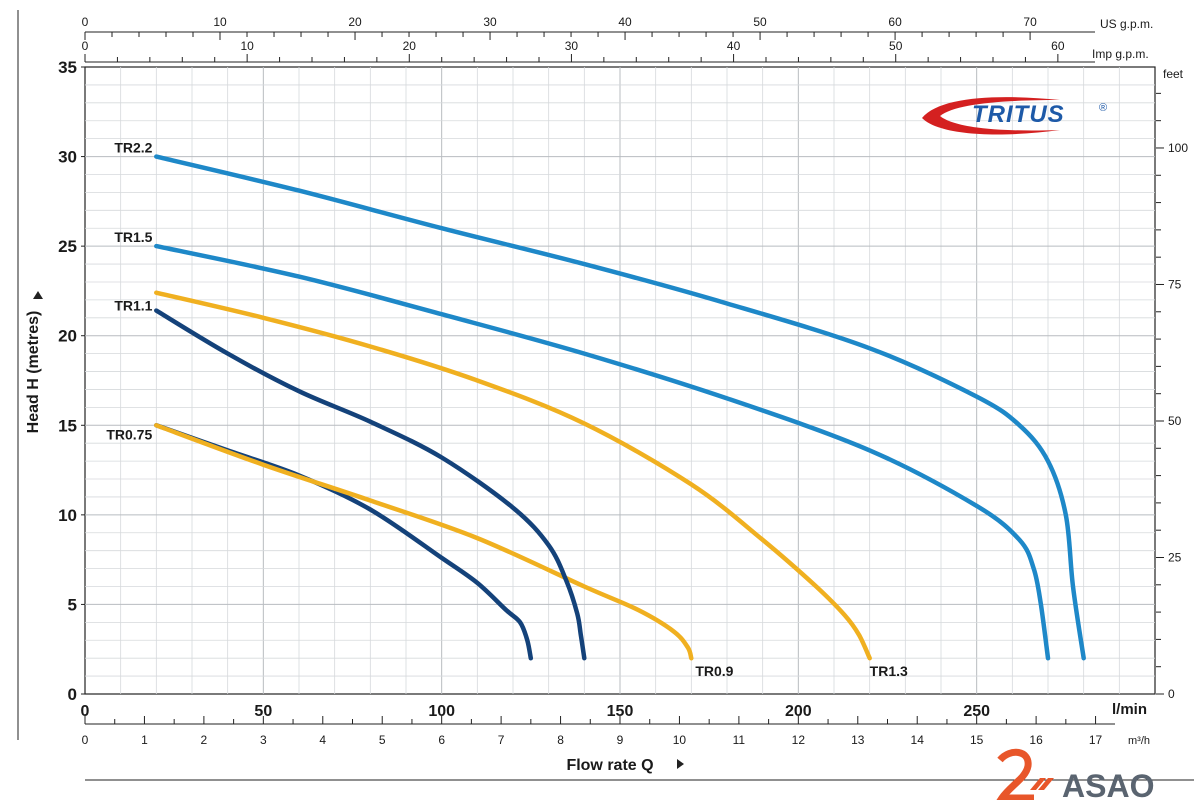  I want to click on m3h-tick-label: 12, so click(799, 740).